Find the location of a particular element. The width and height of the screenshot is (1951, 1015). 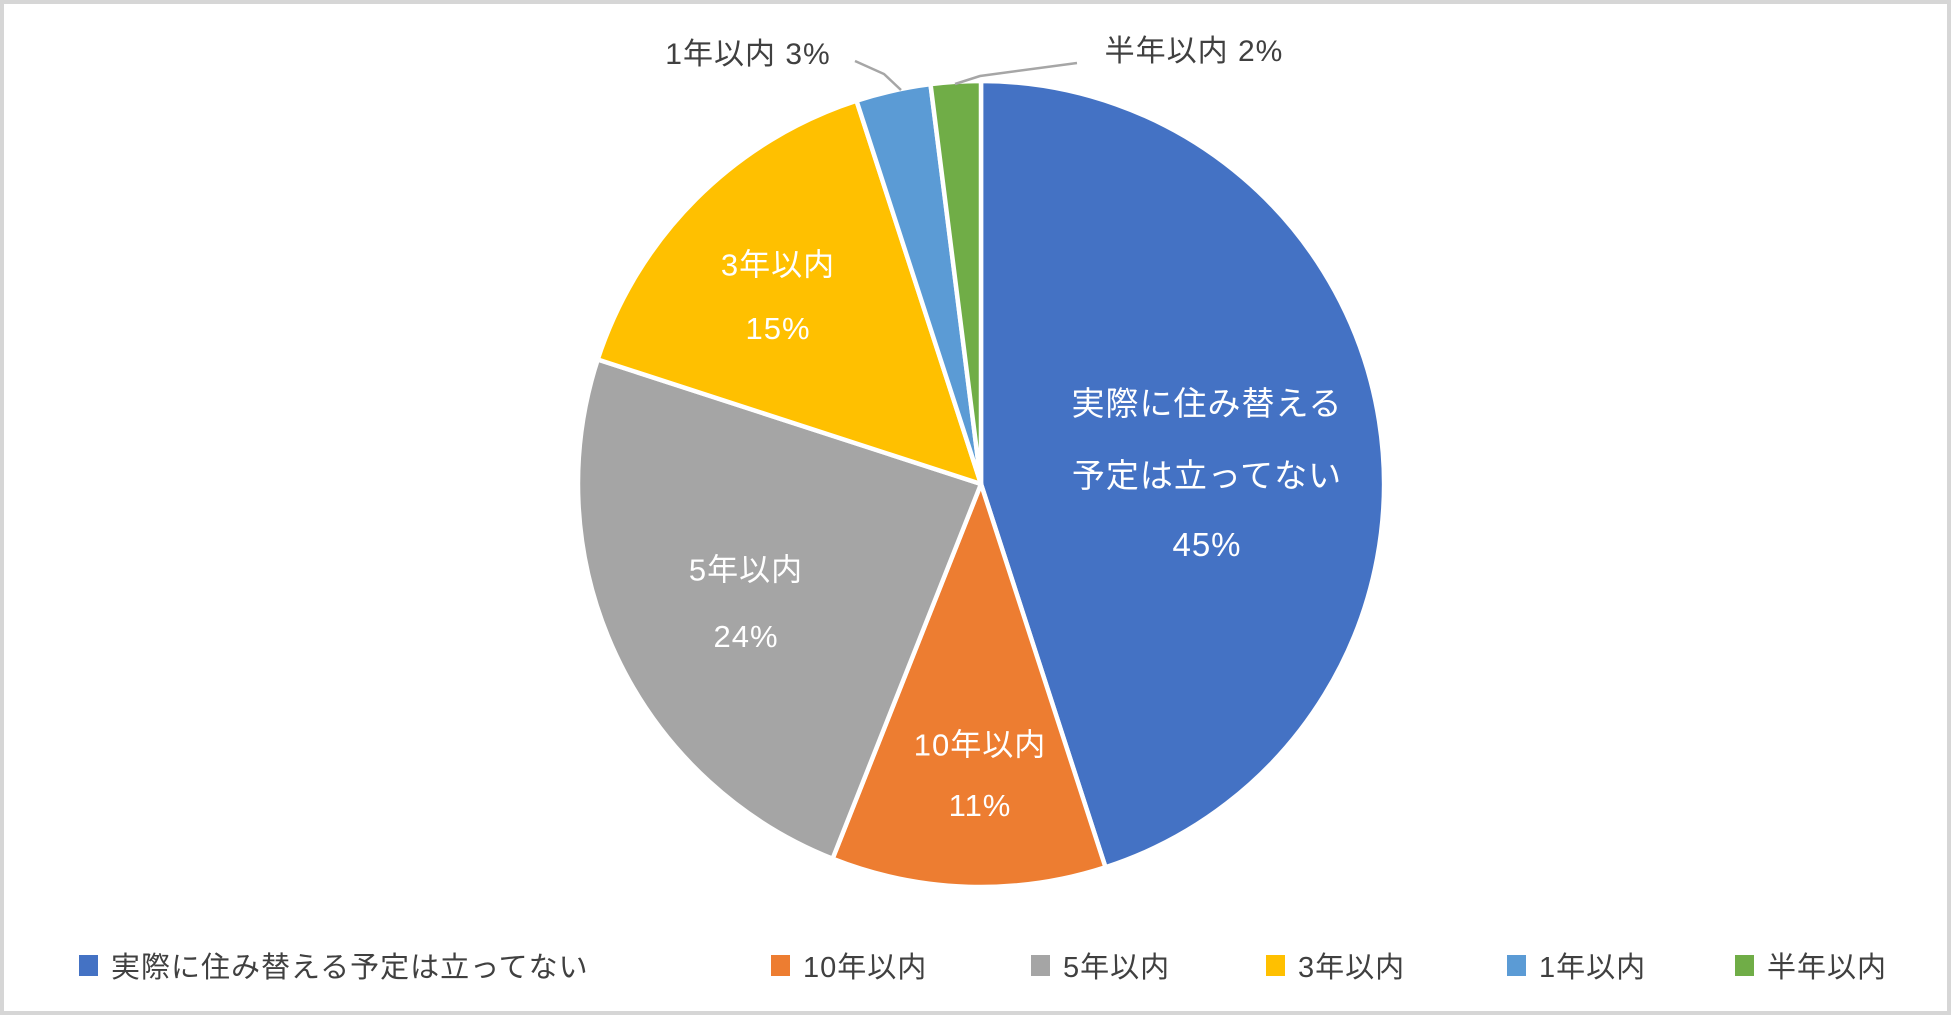

legend-label-10years: 10年以内 is located at coordinates (865, 968).